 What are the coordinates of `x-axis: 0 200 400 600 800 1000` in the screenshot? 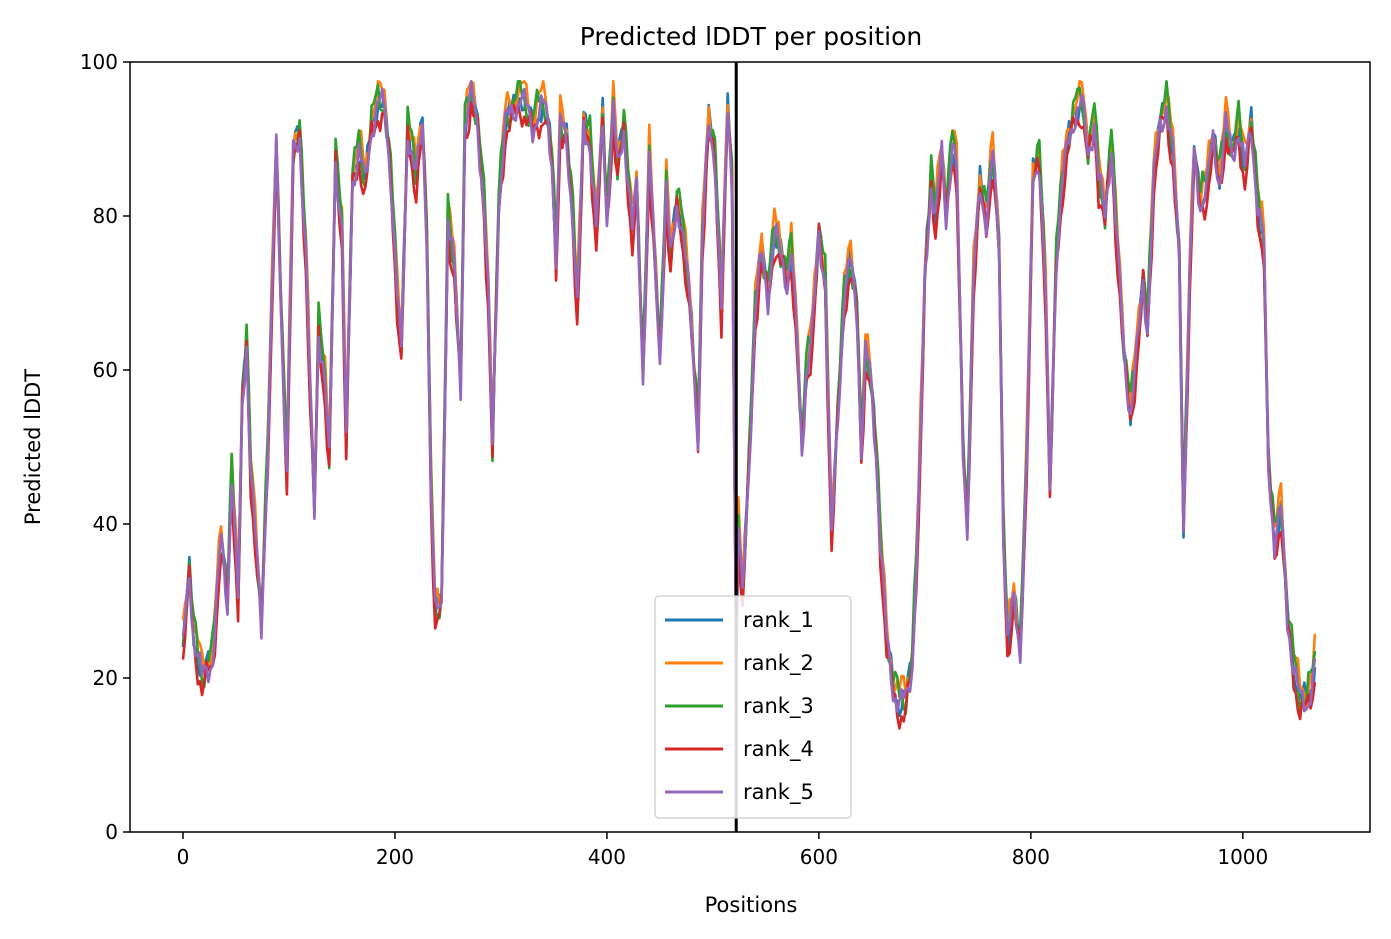 It's located at (722, 850).